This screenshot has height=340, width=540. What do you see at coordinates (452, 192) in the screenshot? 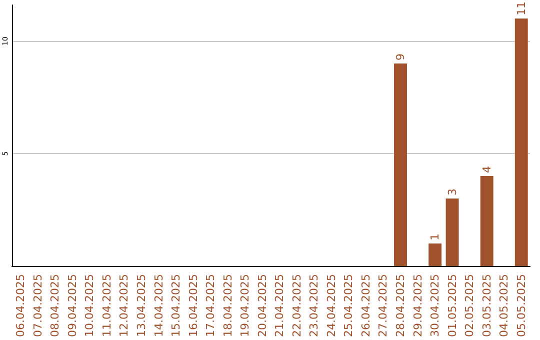
I see `data-label: 3` at bounding box center [452, 192].